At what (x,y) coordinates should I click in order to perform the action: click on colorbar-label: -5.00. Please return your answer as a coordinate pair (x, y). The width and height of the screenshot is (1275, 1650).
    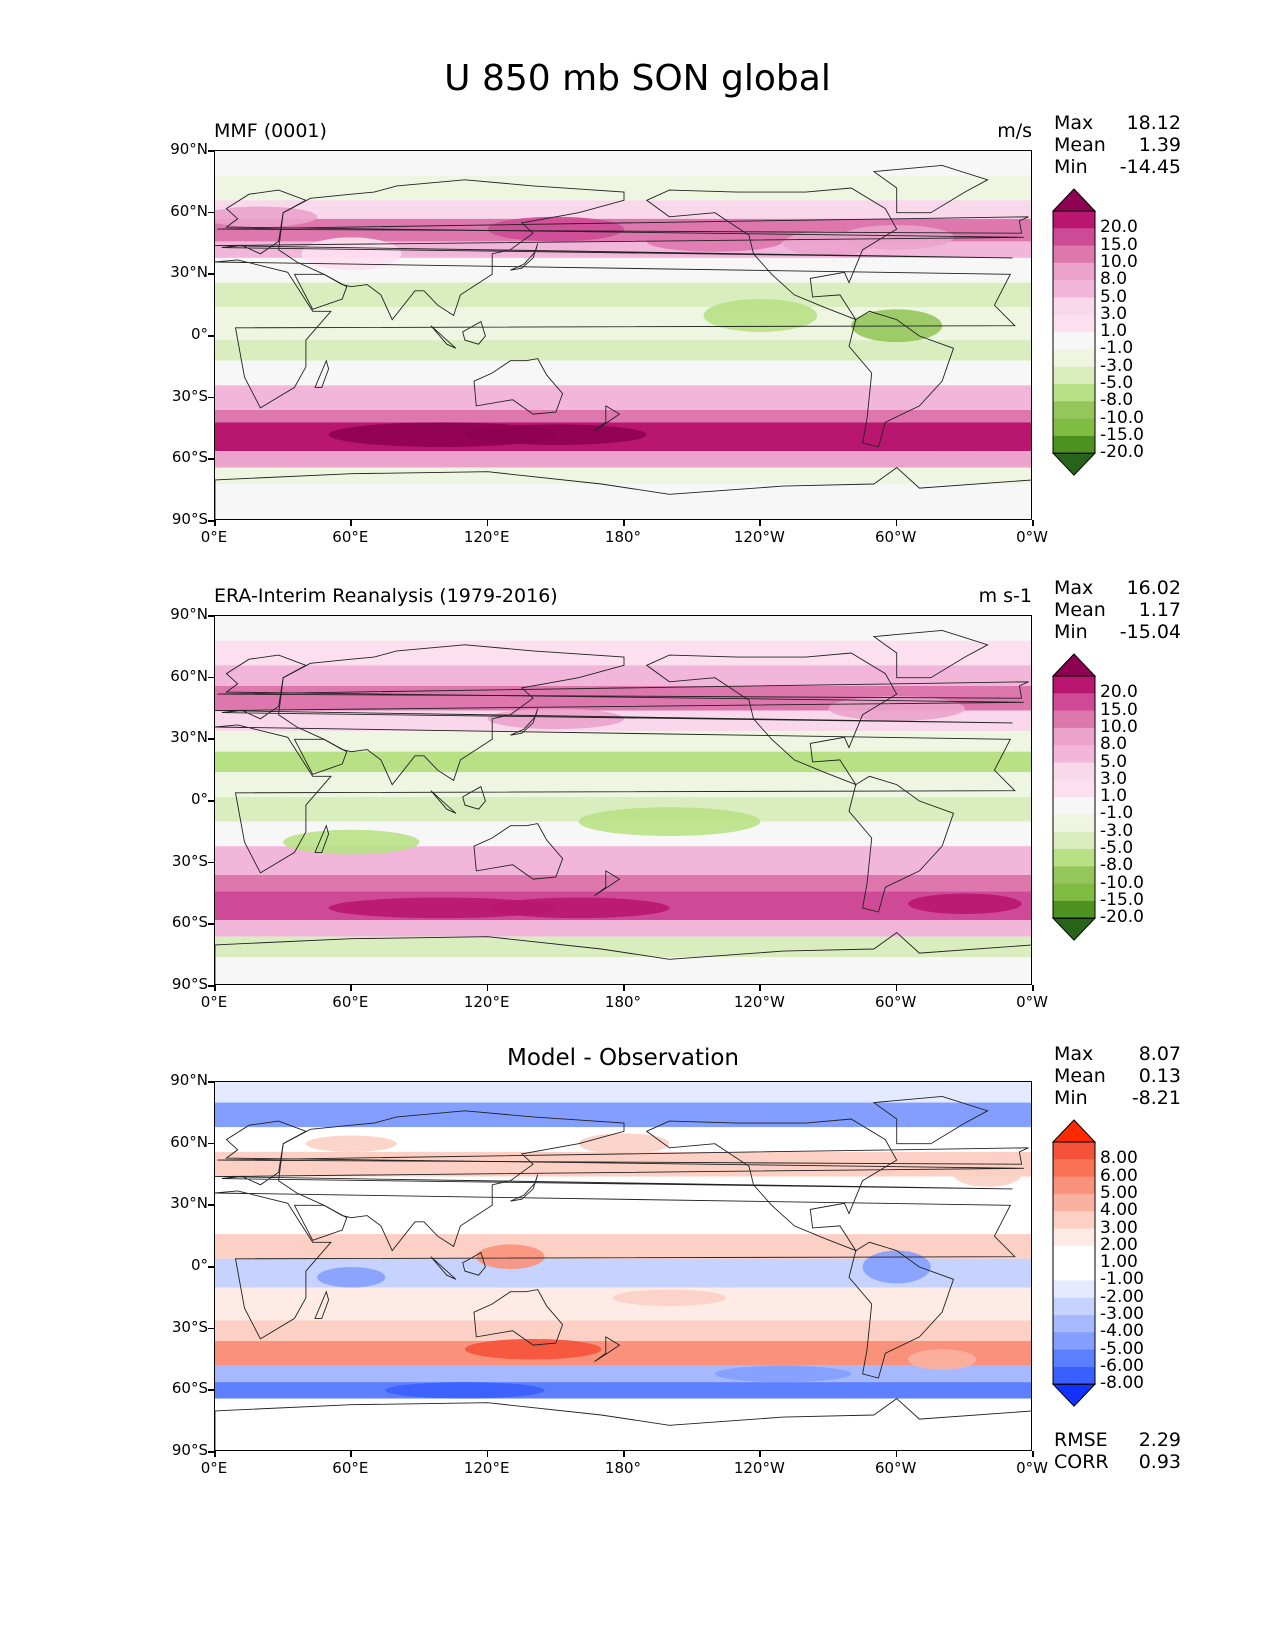
    Looking at the image, I should click on (1122, 1348).